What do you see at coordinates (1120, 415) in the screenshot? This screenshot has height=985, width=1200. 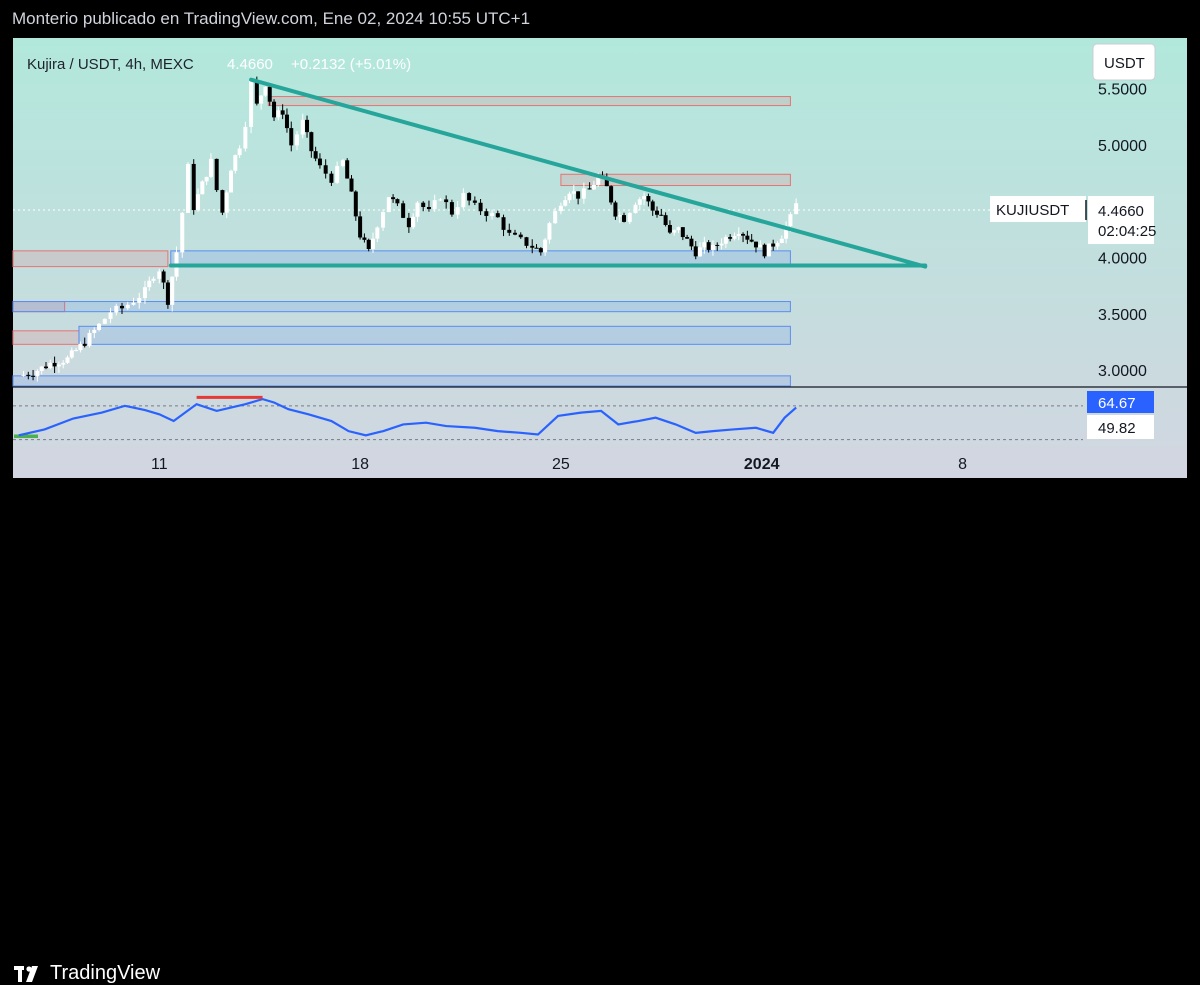 I see `rsi-value-tags: 64.67 49.82` at bounding box center [1120, 415].